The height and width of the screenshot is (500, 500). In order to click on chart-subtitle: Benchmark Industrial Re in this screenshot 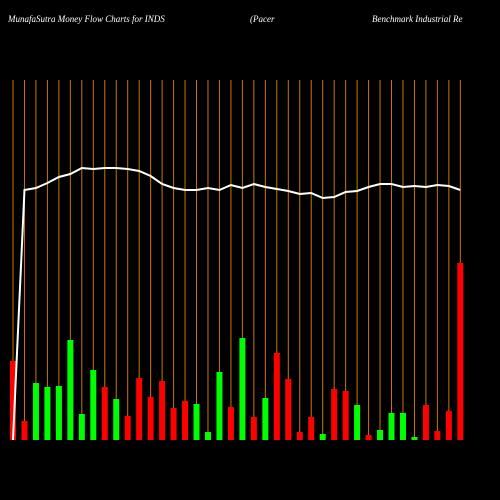, I will do `click(417, 19)`.